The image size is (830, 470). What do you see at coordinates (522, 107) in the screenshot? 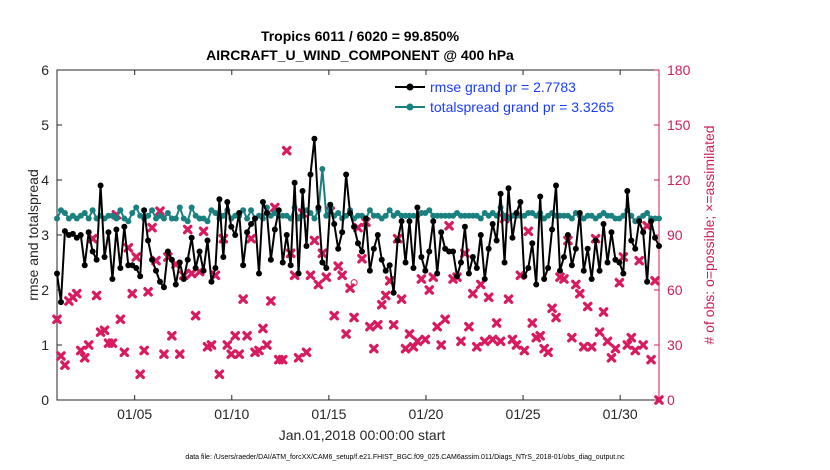
I see `legend-spread-label: totalspread grand pr = 3.3265` at bounding box center [522, 107].